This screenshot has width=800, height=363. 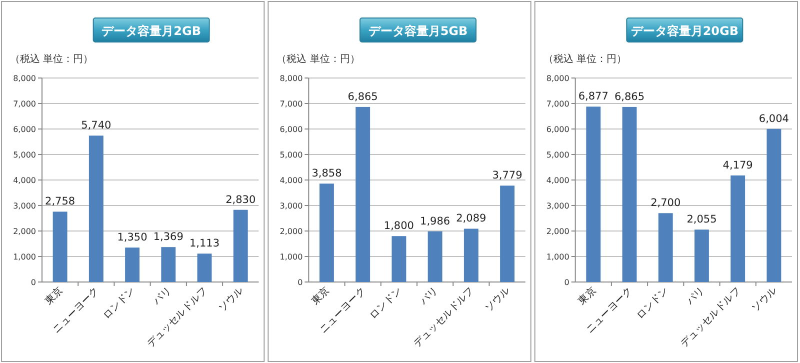 I want to click on data-label: 2,700, so click(x=665, y=203).